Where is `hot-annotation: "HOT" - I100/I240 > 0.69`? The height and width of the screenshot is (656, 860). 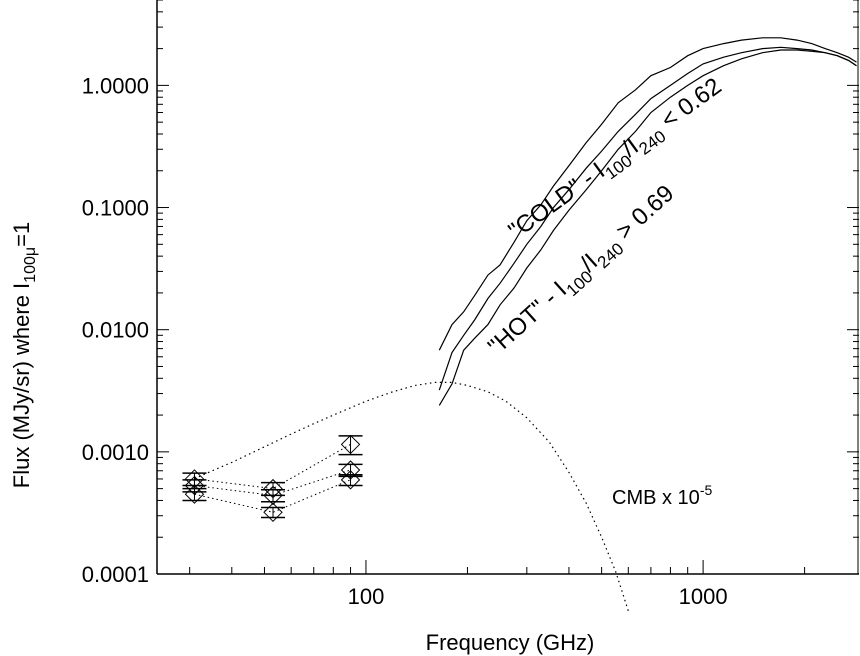 hot-annotation: "HOT" - I100/I240 > 0.69 is located at coordinates (583, 272).